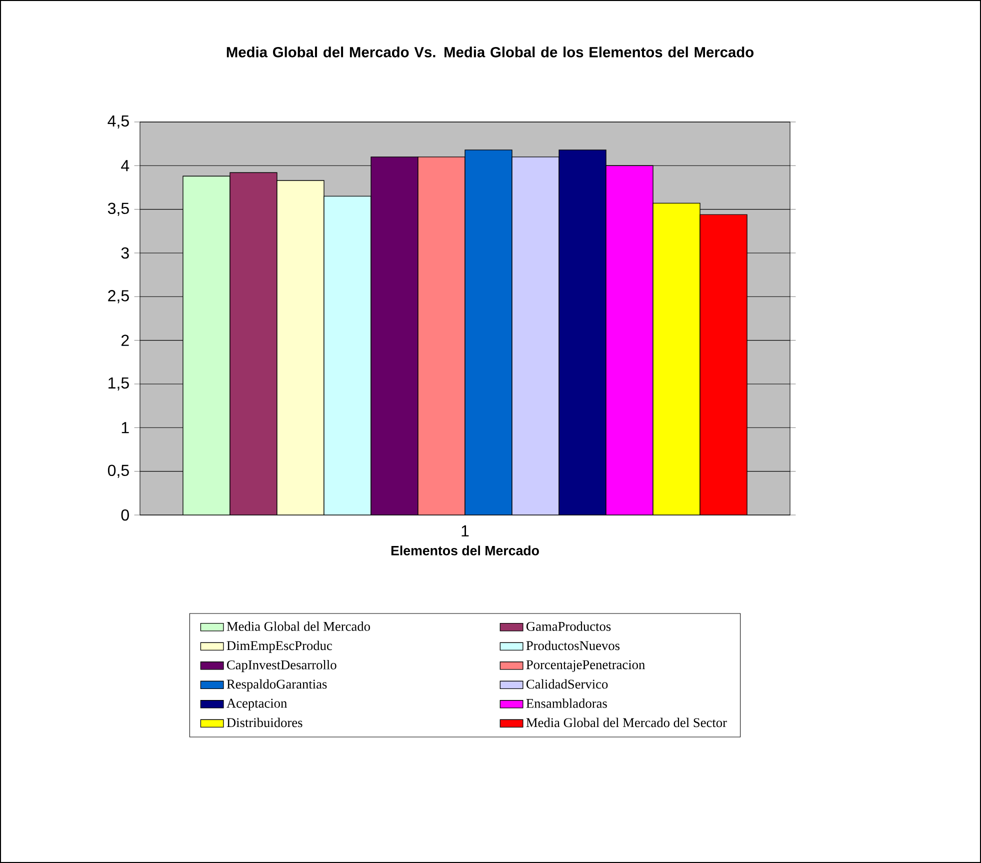  Describe the element at coordinates (566, 703) in the screenshot. I see `legend-label: Ensambladoras` at that location.